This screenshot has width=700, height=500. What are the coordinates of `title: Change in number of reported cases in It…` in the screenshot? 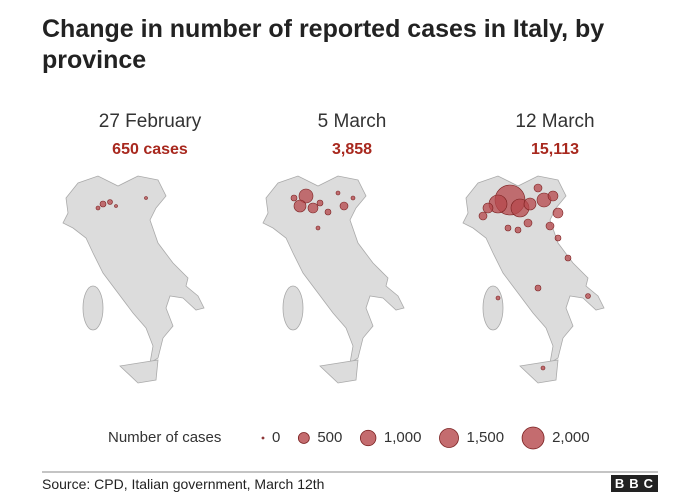 It's located at (323, 44).